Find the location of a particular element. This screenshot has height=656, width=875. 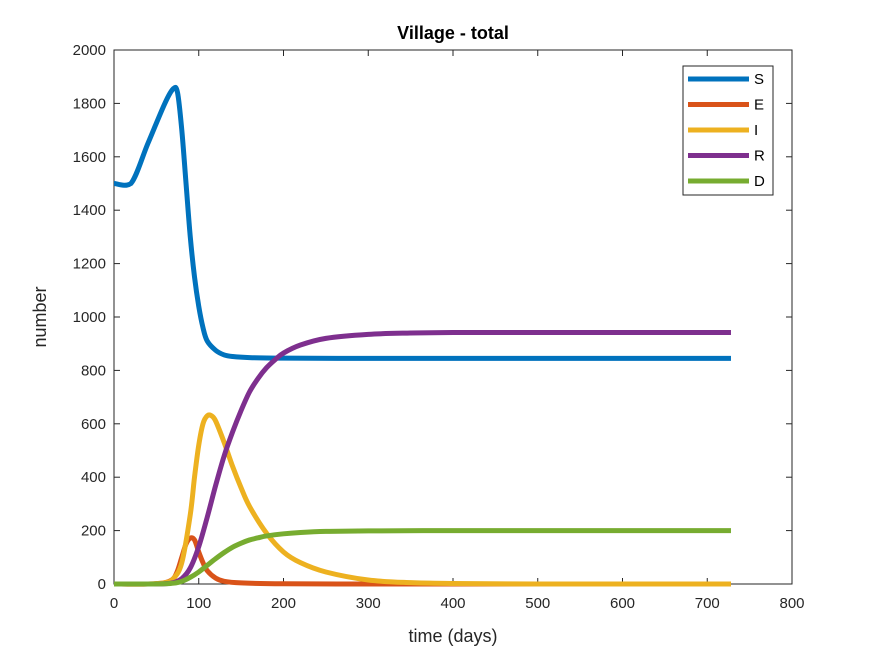

x-axis-label: time (days) is located at coordinates (452, 636).